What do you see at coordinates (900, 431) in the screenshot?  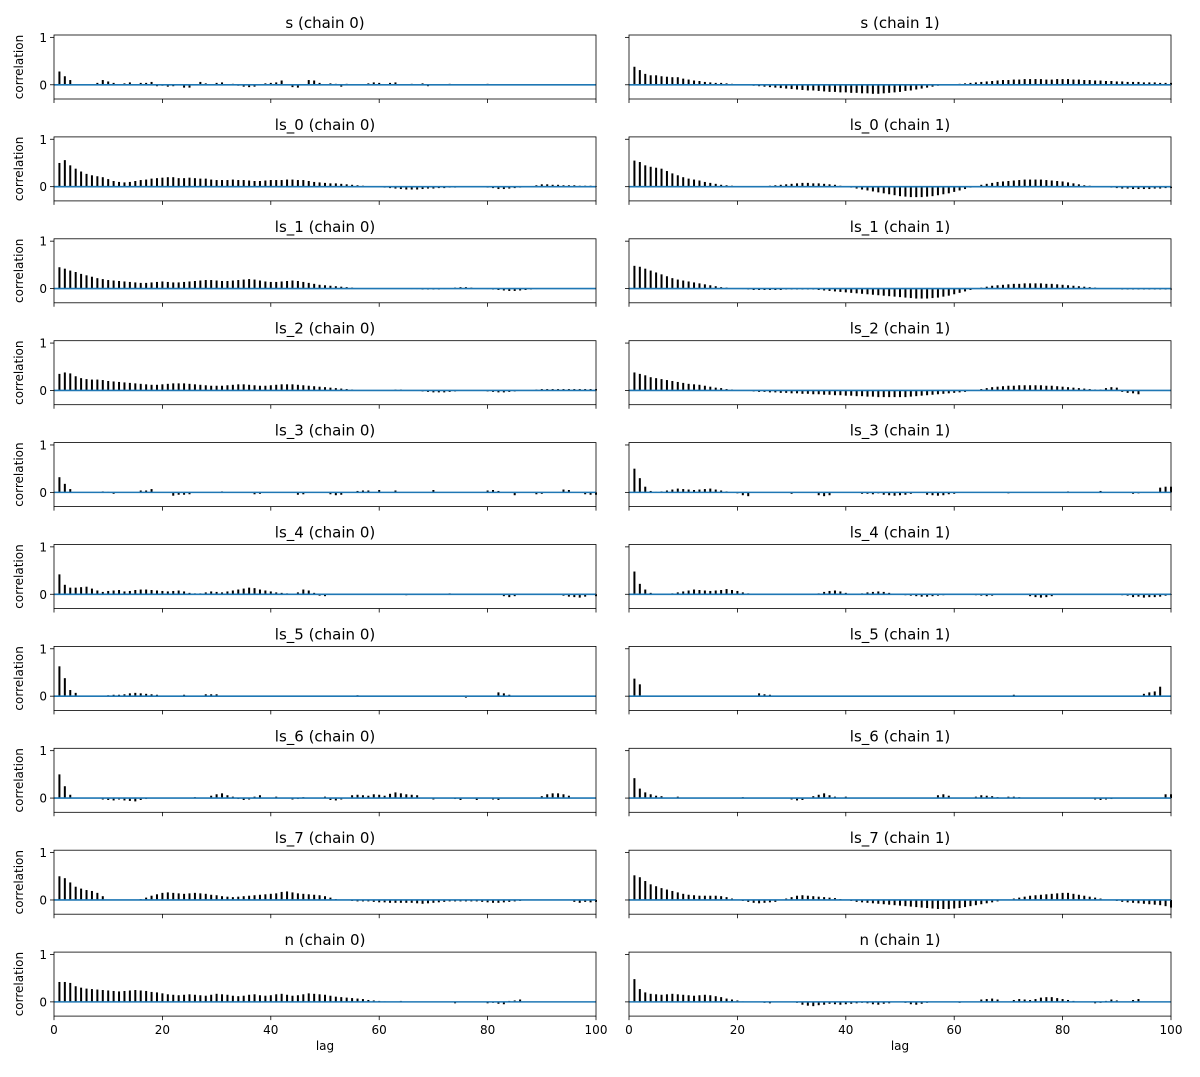 I see `panel-title: ls_3 (chain 1)` at bounding box center [900, 431].